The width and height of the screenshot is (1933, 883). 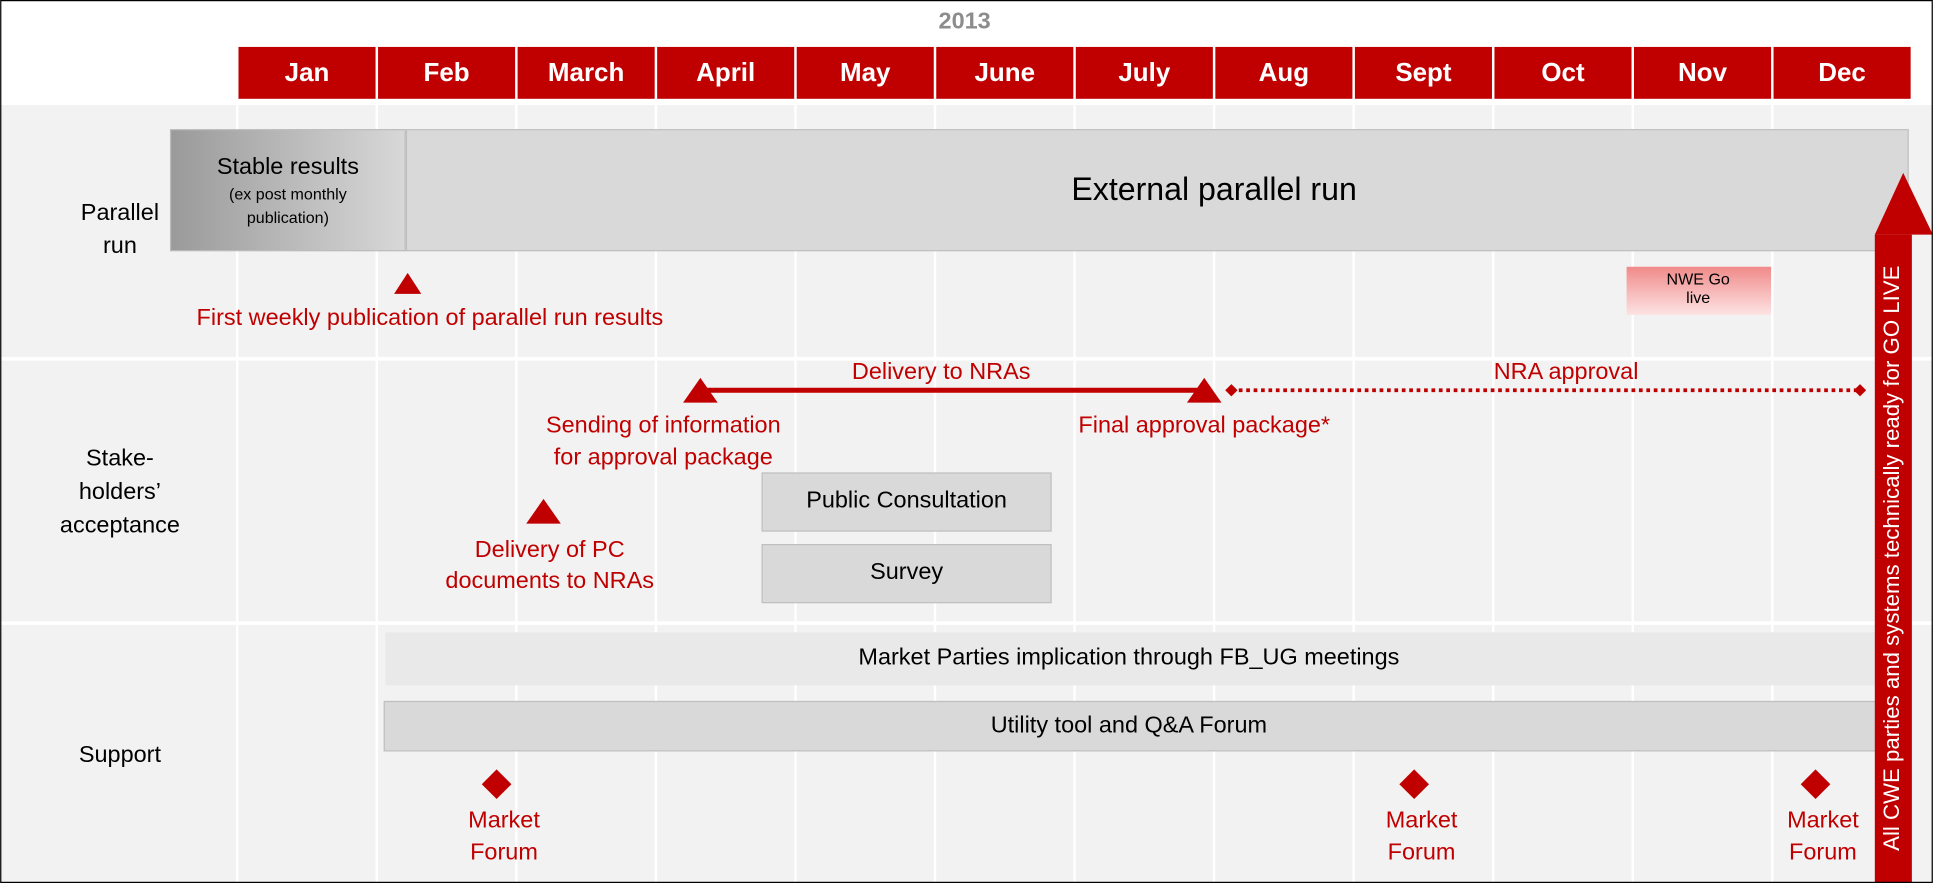 I want to click on row-label: acceptance, so click(x=120, y=524).